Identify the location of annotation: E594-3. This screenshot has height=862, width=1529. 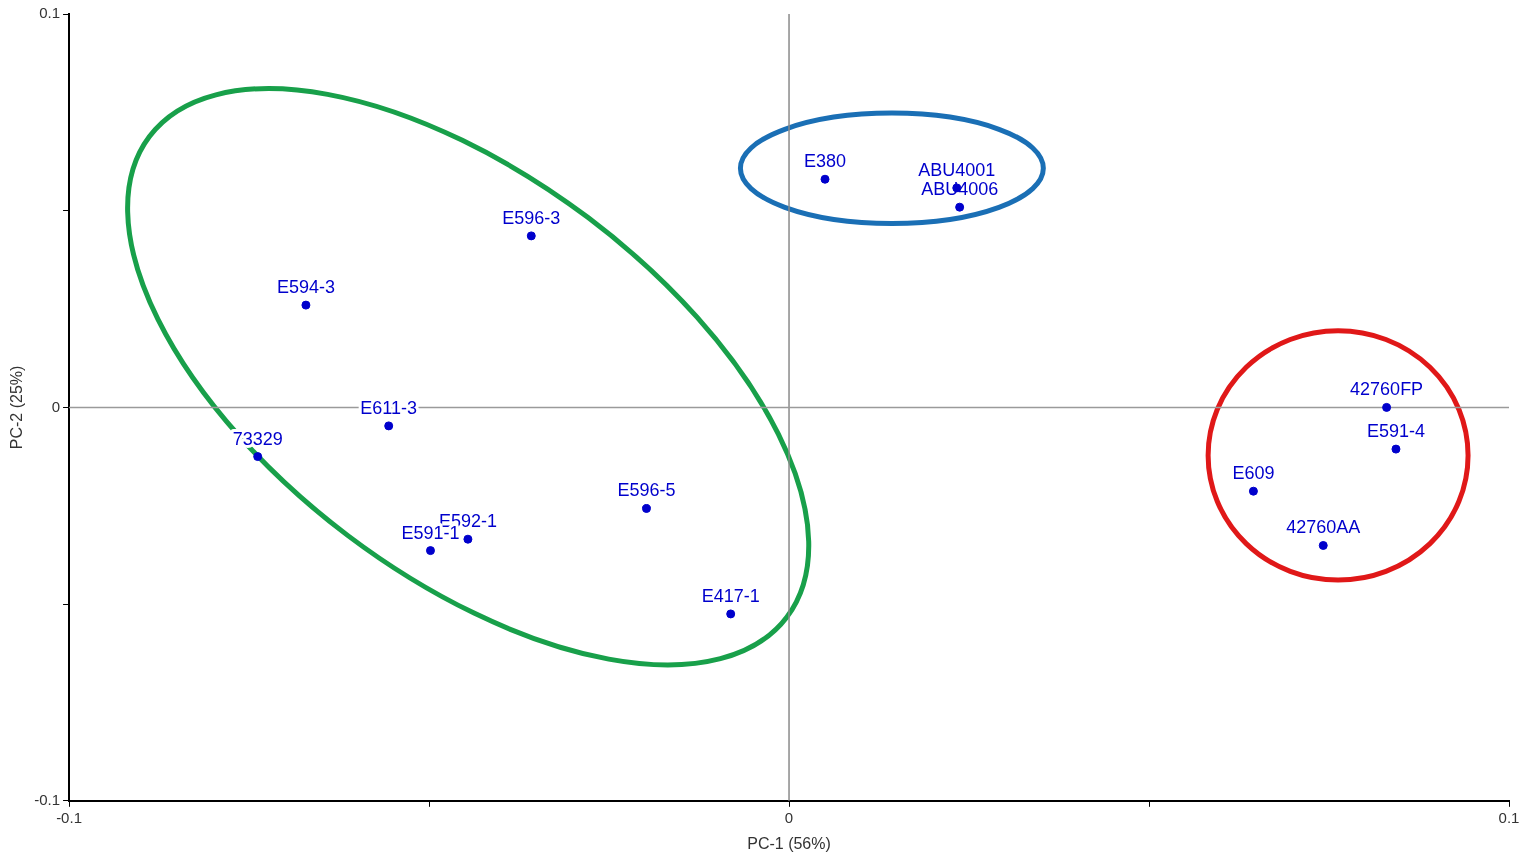
(305, 287).